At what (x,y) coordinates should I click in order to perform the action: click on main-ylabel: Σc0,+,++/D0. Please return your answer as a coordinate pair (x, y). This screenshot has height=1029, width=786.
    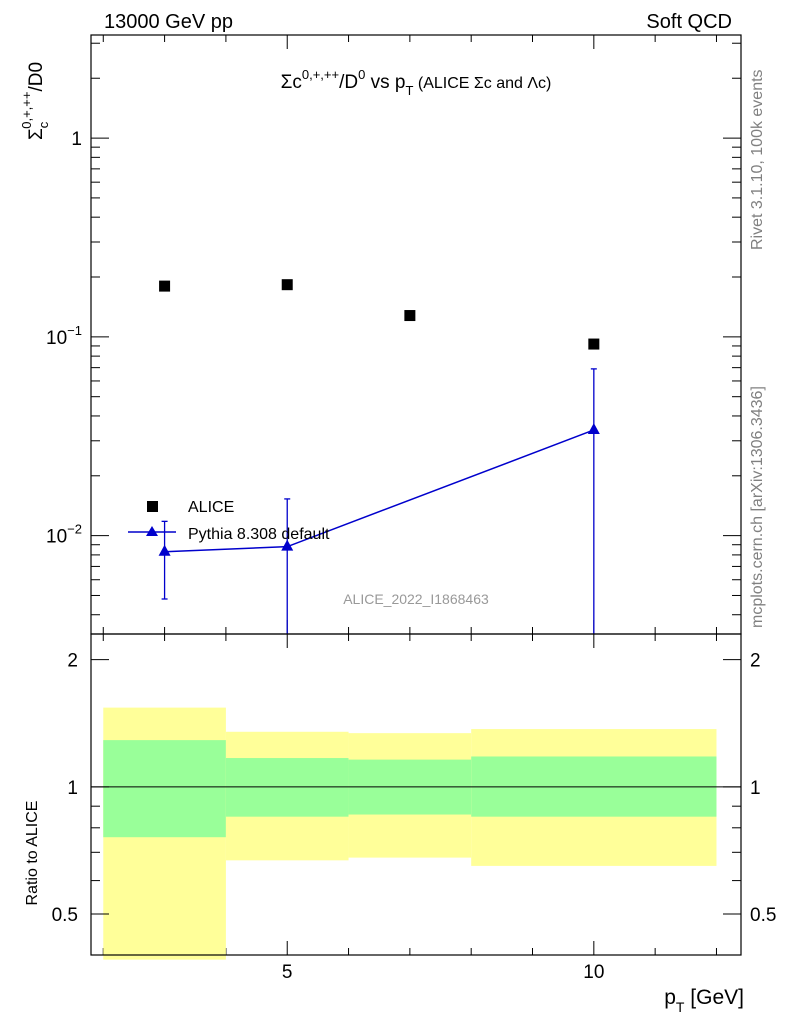
    Looking at the image, I should click on (35, 101).